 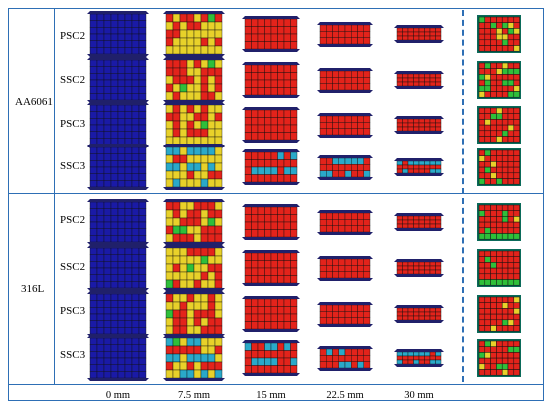 I want to click on close-up-divider, so click(x=463, y=196).